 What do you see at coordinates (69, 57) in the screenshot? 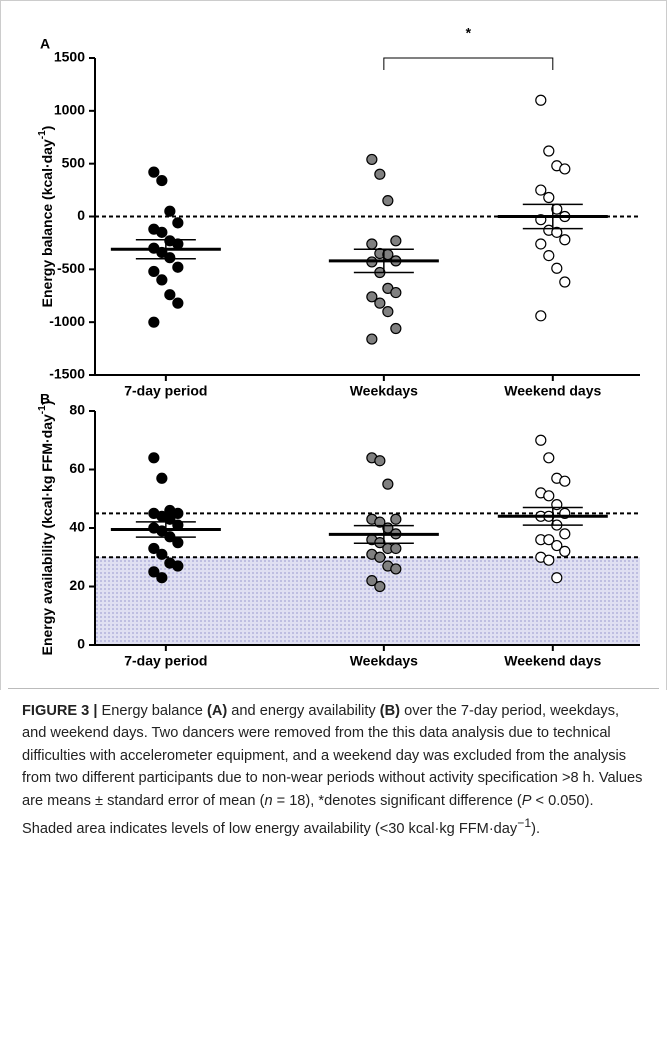
I see `y-tick-label: 1500` at bounding box center [69, 57].